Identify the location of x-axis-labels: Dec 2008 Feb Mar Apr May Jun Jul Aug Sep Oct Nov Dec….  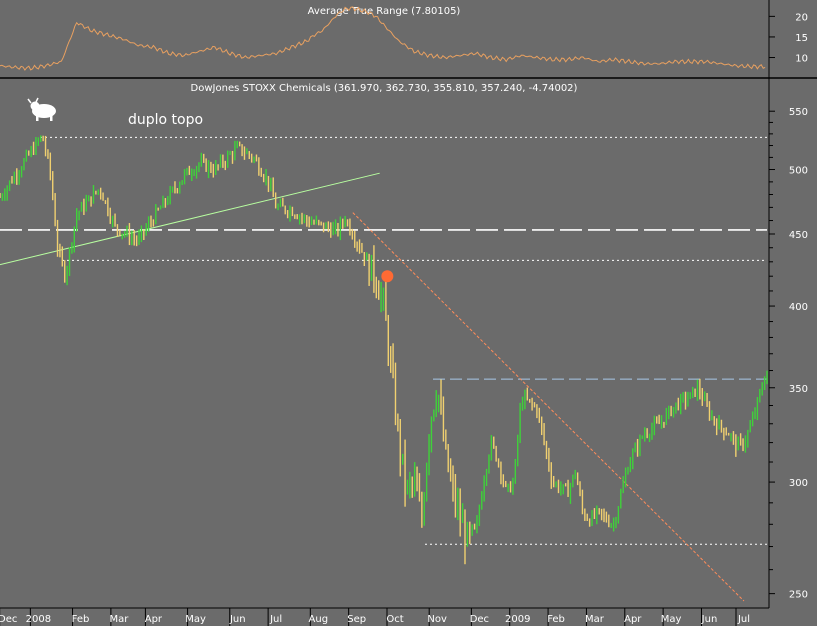
(375, 617).